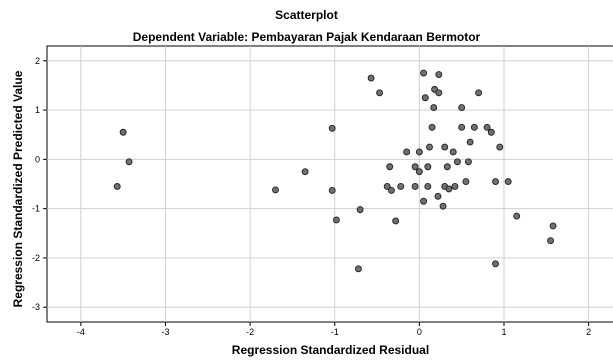  Describe the element at coordinates (419, 332) in the screenshot. I see `x-tick-label: 0` at that location.